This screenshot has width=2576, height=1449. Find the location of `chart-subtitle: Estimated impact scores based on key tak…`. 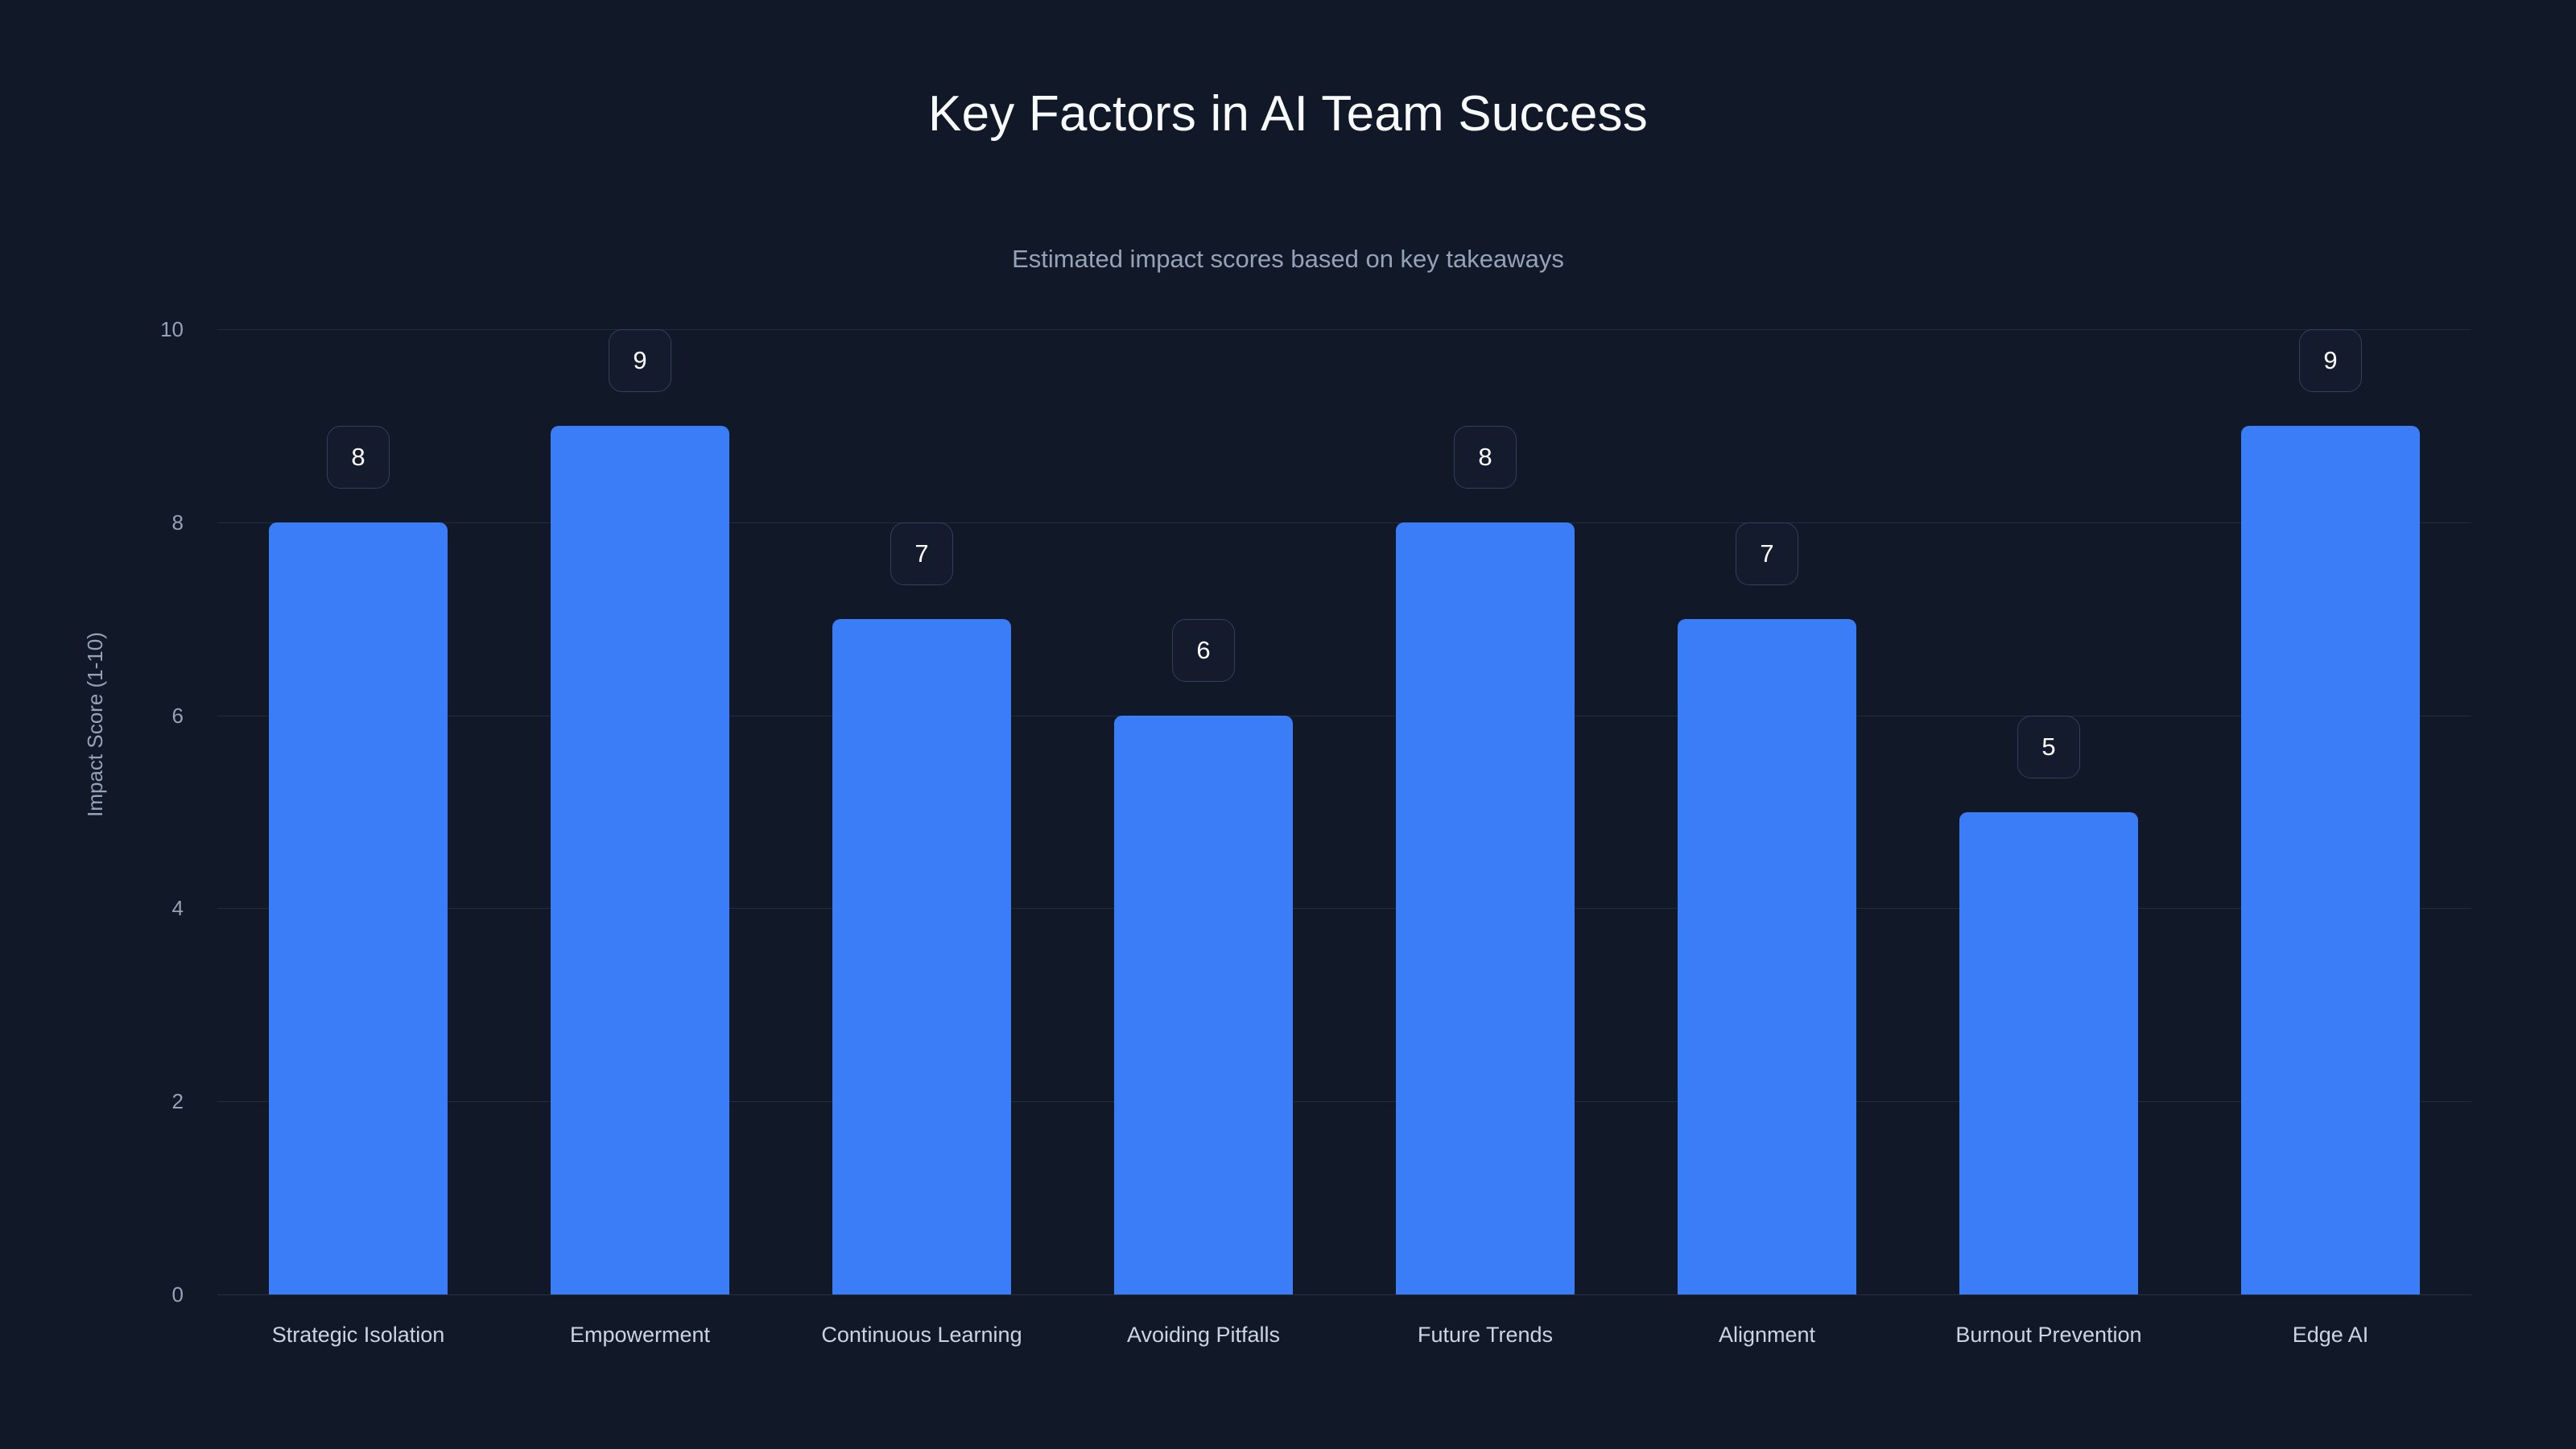

chart-subtitle: Estimated impact scores based on key tak… is located at coordinates (1288, 259).